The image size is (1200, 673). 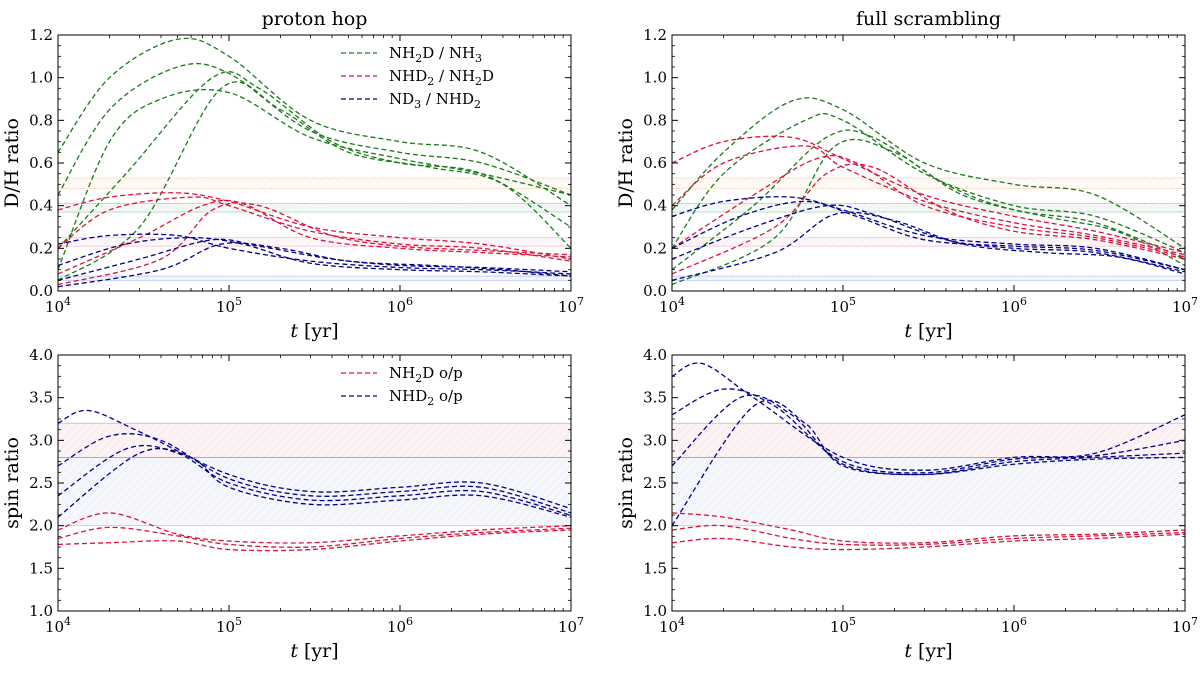 I want to click on legend-entry: NH2D o/p, so click(x=426, y=374).